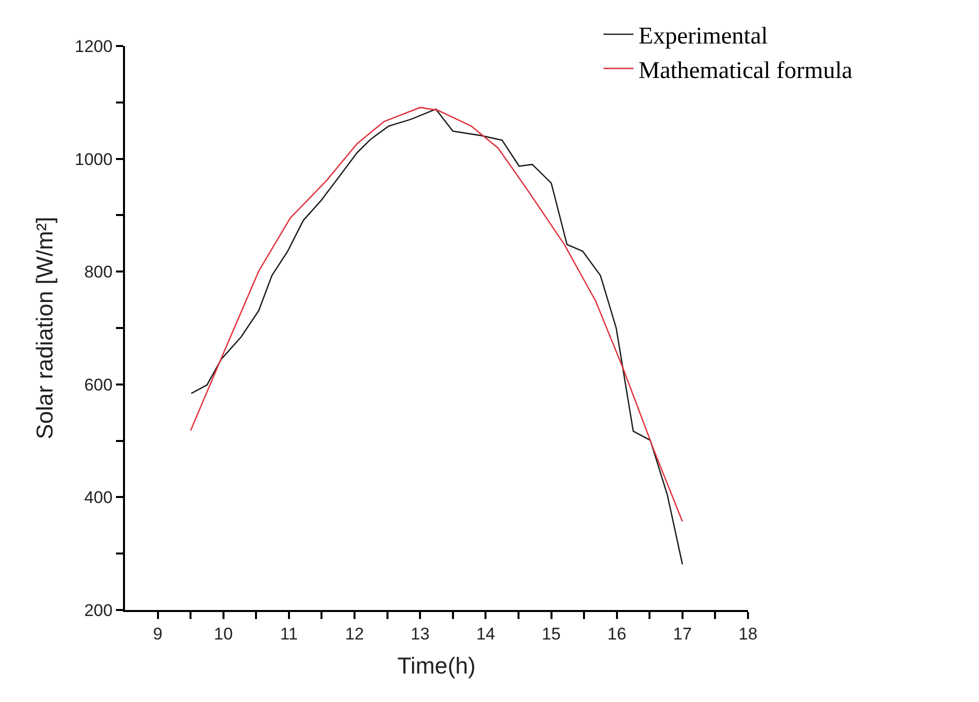 This screenshot has height=702, width=979. Describe the element at coordinates (354, 634) in the screenshot. I see `x-tick-label: 12` at that location.